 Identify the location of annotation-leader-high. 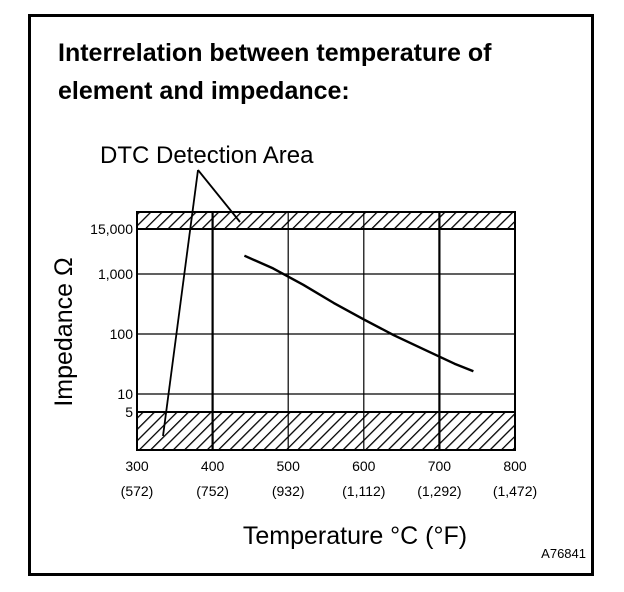
(219, 196).